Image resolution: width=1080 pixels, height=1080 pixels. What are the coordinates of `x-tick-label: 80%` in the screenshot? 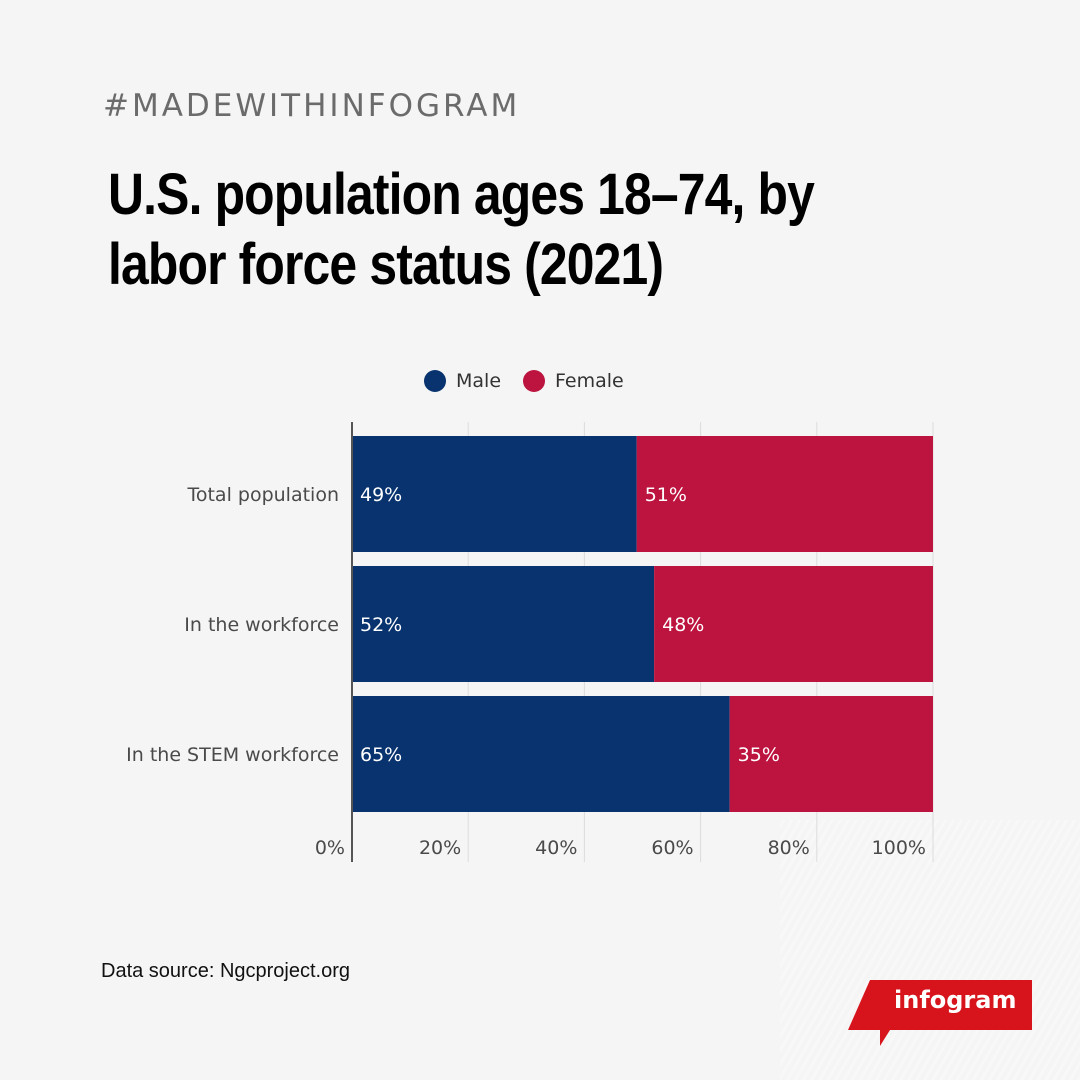 It's located at (789, 848).